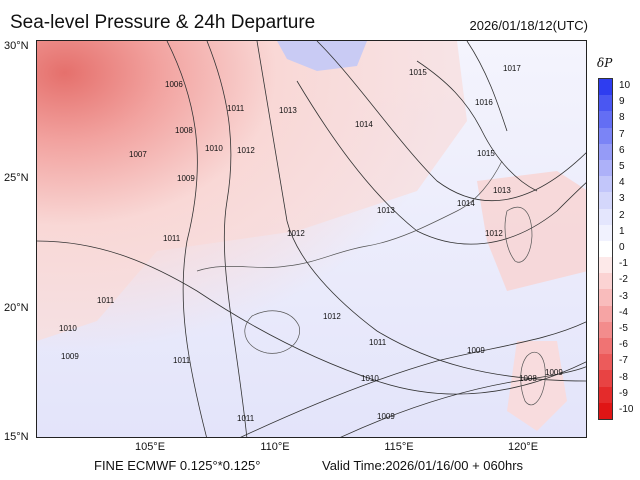  What do you see at coordinates (16, 46) in the screenshot?
I see `lat-tick-30n: 30°N` at bounding box center [16, 46].